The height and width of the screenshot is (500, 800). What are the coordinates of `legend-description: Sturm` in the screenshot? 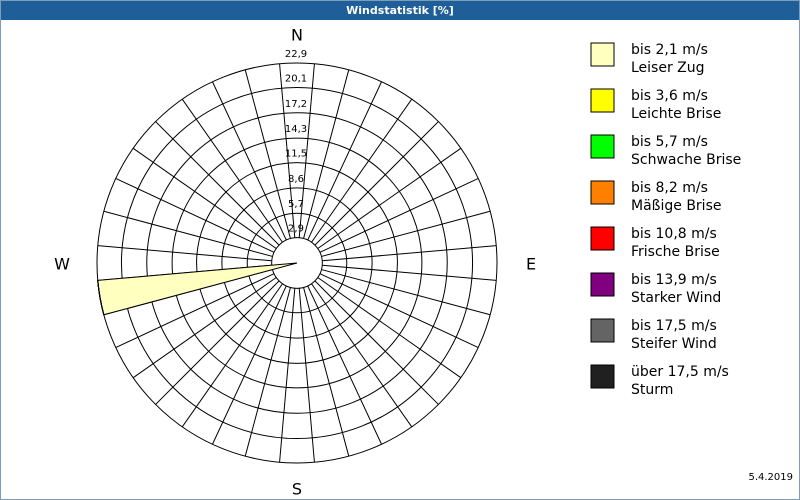 It's located at (652, 390).